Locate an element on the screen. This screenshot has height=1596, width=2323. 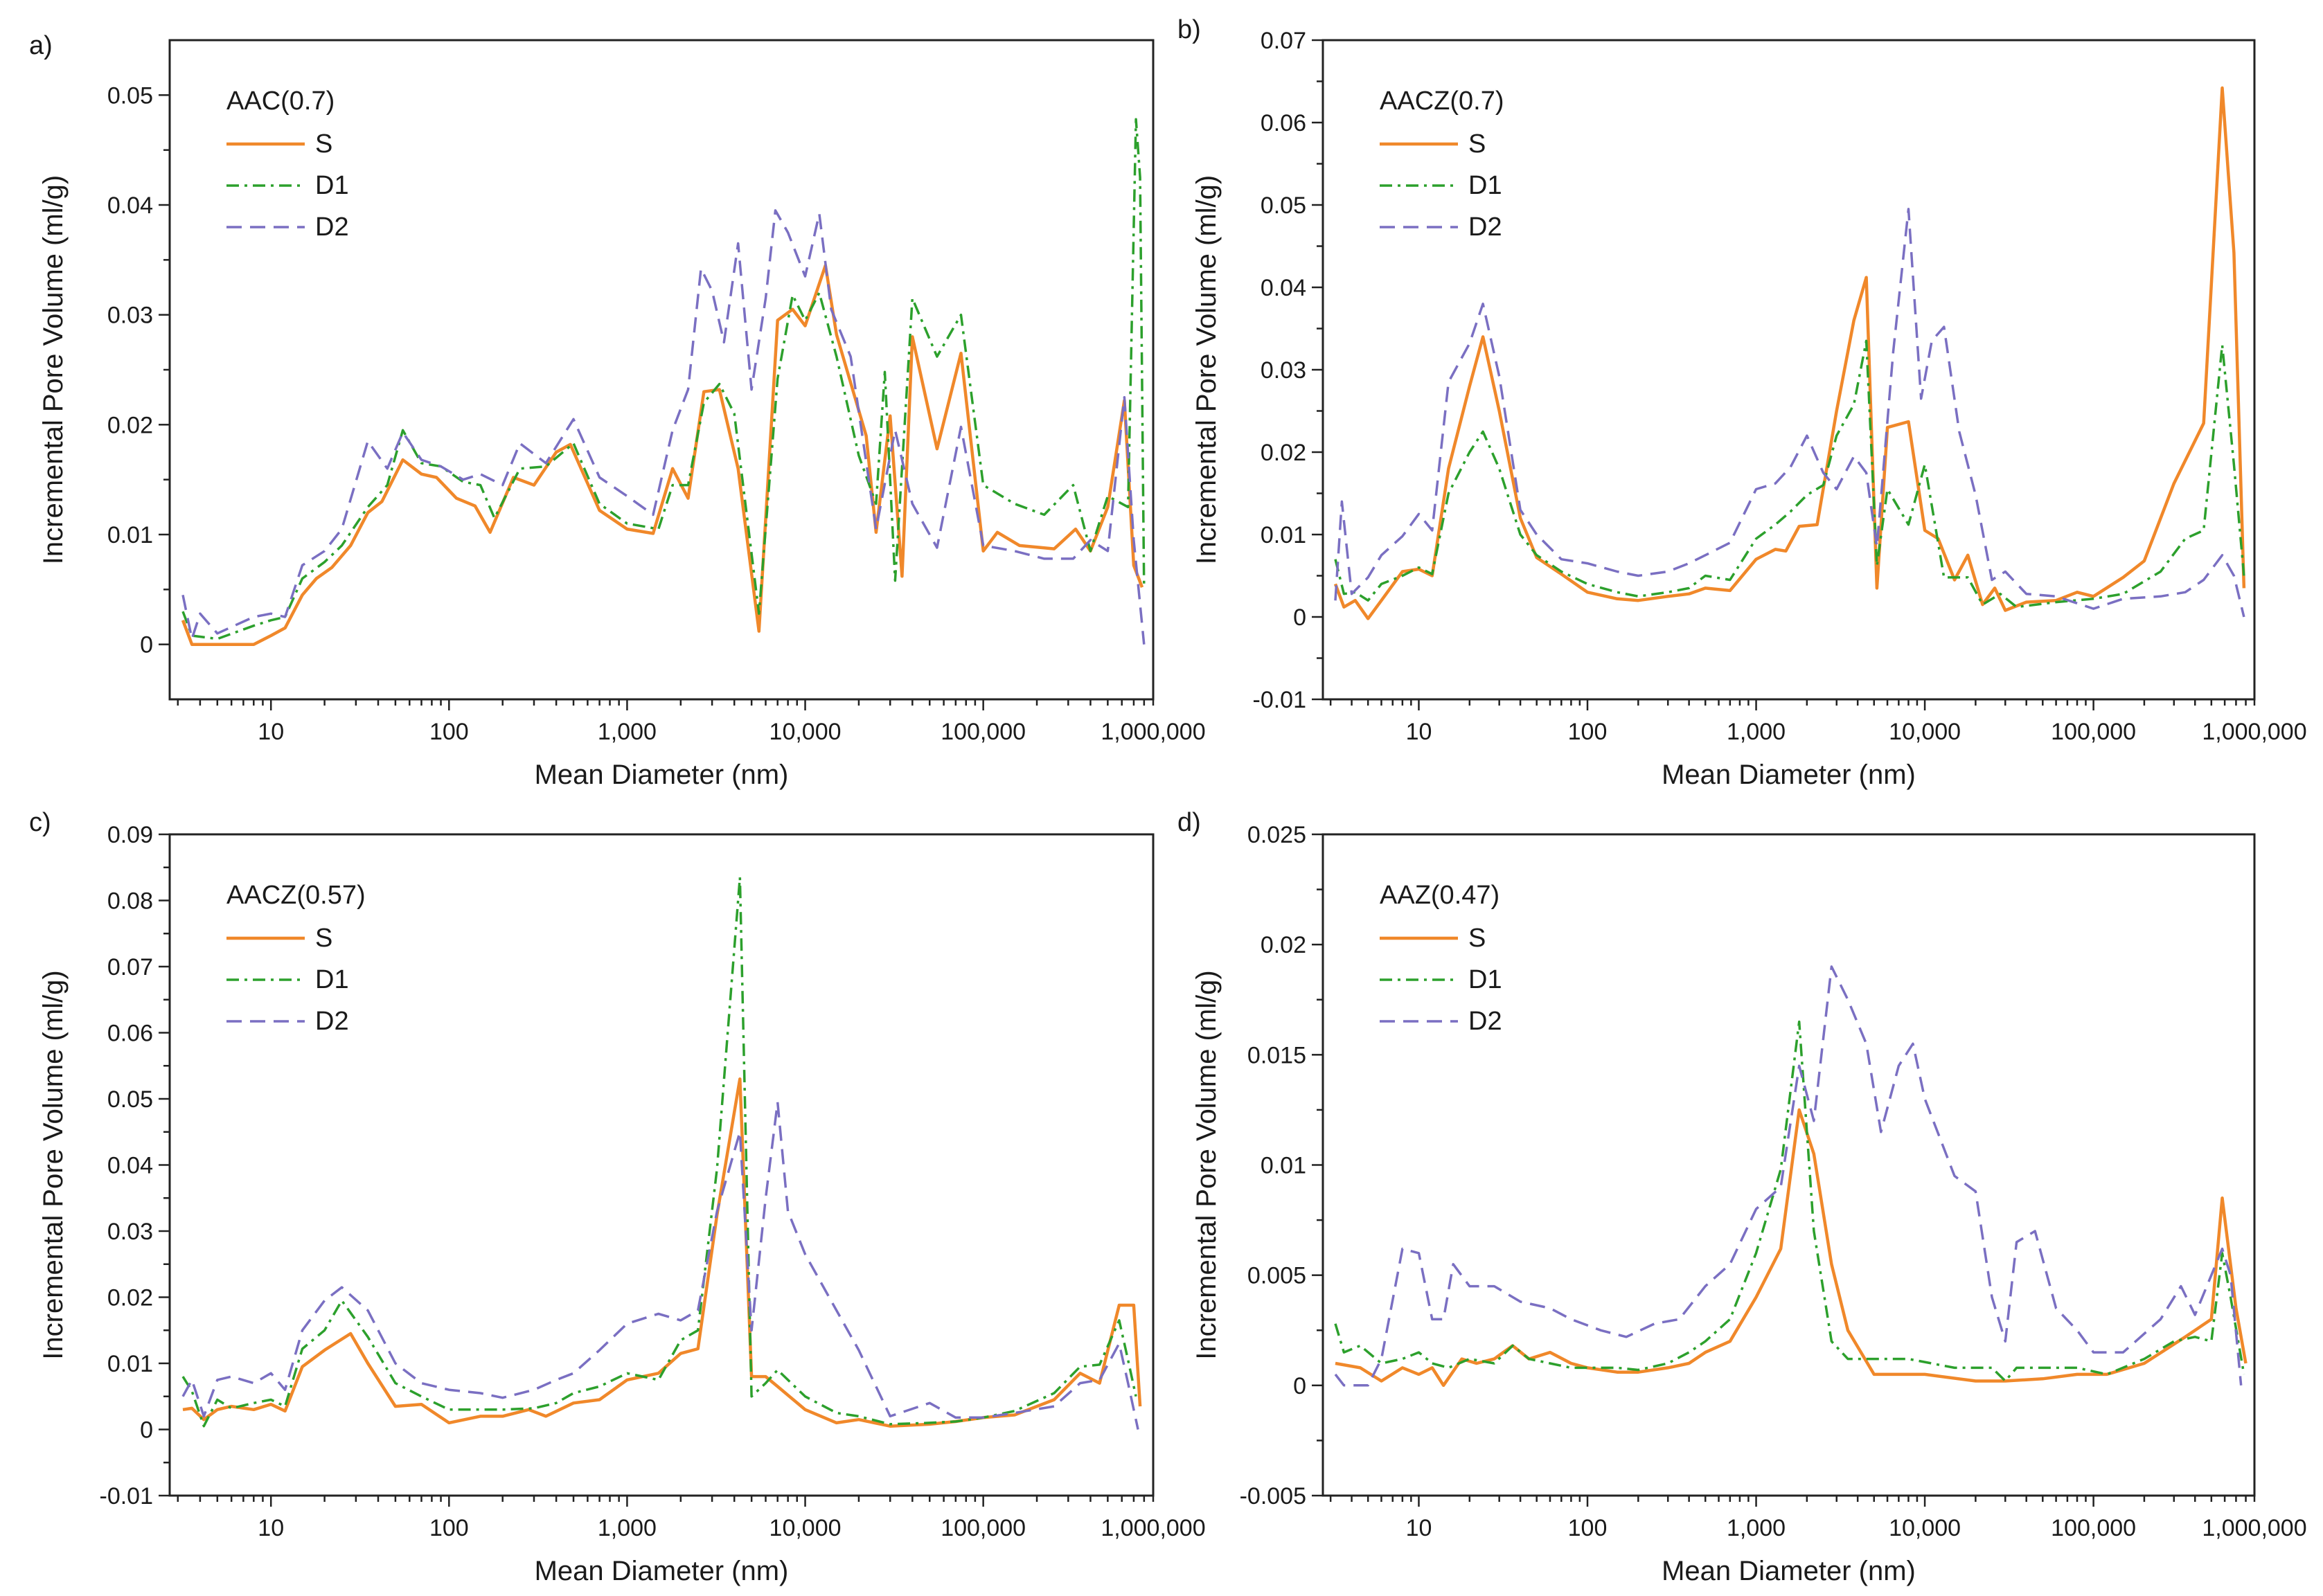
legend-label-d2-b: D2 is located at coordinates (1485, 227).